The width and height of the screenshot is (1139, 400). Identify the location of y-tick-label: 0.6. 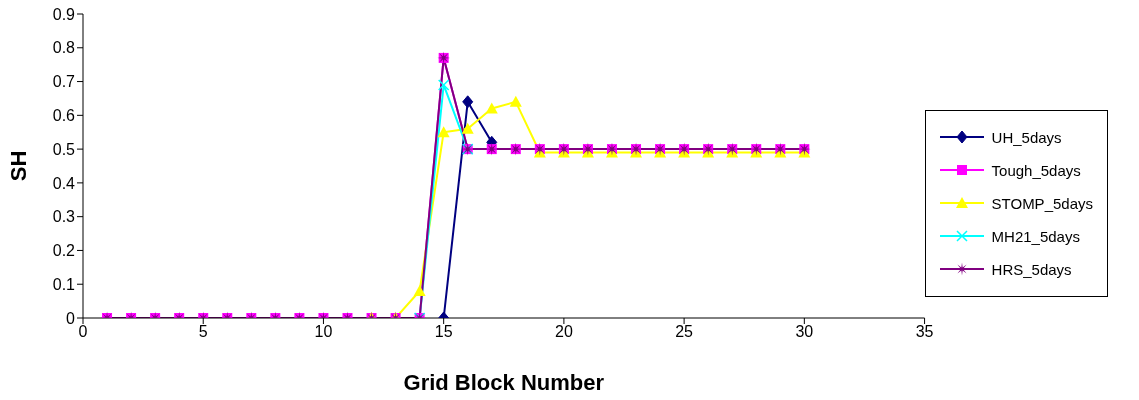
(64, 116).